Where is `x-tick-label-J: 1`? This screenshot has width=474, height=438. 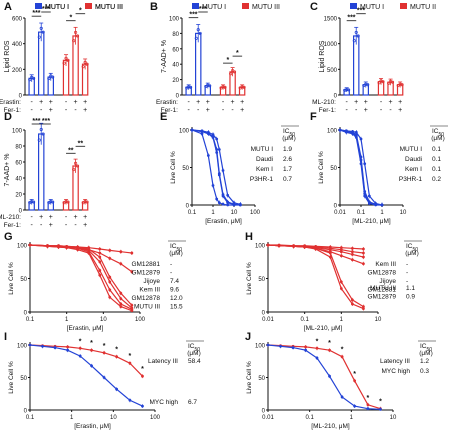 x-tick-label-J: 1 is located at coordinates (352, 418).